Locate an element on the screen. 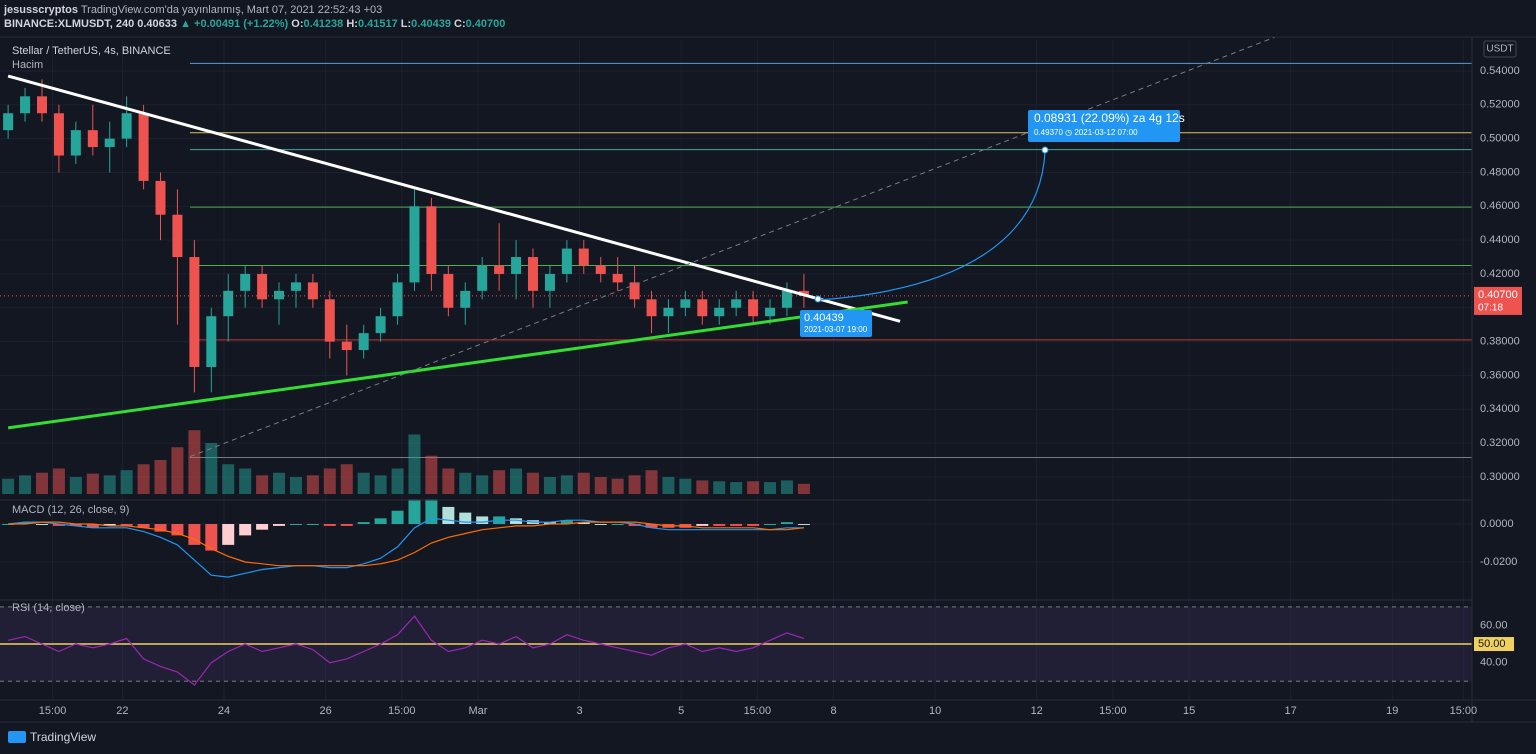  author: jesusscryptos is located at coordinates (40, 10).